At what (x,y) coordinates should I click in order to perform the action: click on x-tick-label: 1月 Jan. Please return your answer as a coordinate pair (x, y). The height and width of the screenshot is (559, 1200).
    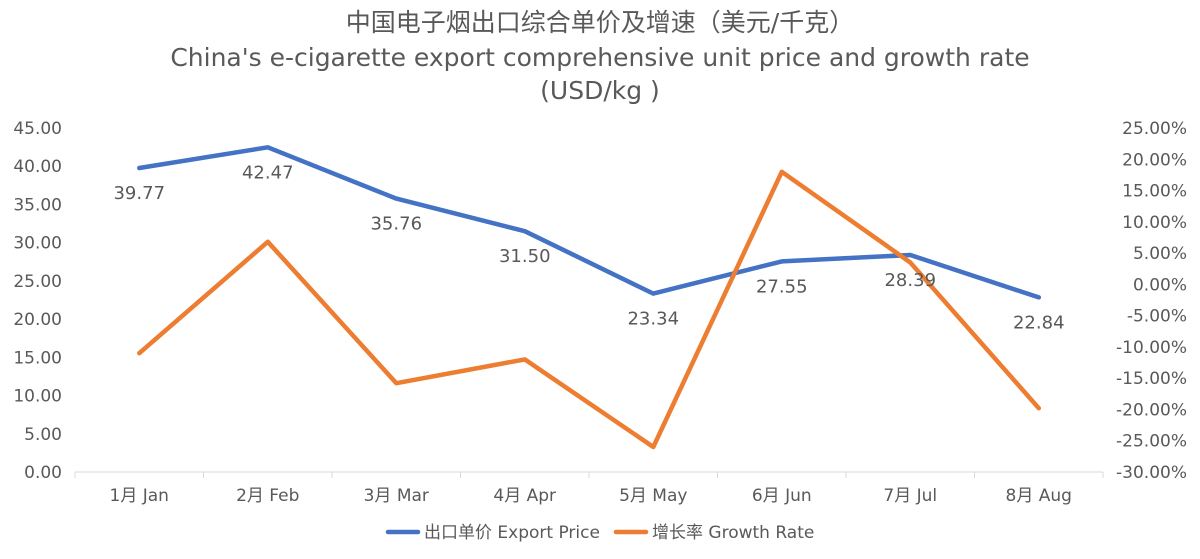
    Looking at the image, I should click on (139, 496).